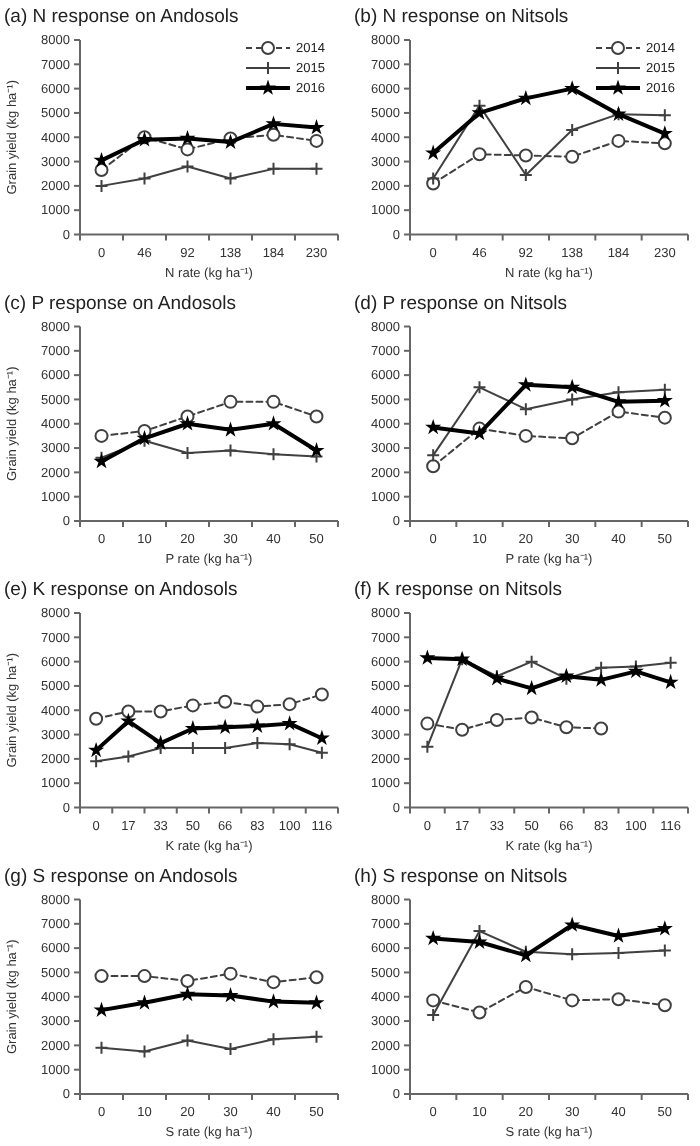 The height and width of the screenshot is (1146, 700). I want to click on chart-title: (a) N response on Andosols, so click(121, 17).